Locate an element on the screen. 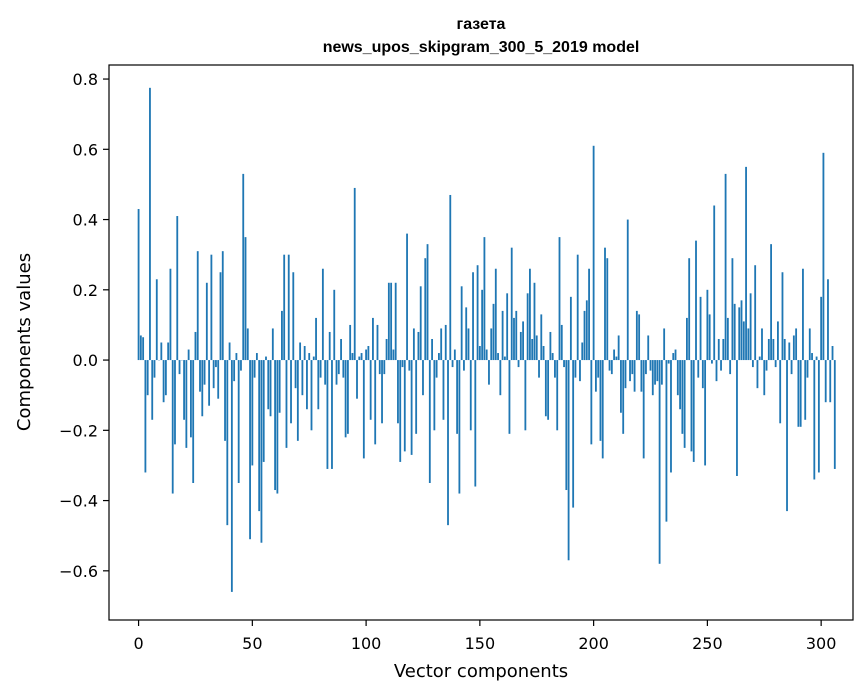 The image size is (867, 696). y-tick-label: 0.4 is located at coordinates (85, 220).